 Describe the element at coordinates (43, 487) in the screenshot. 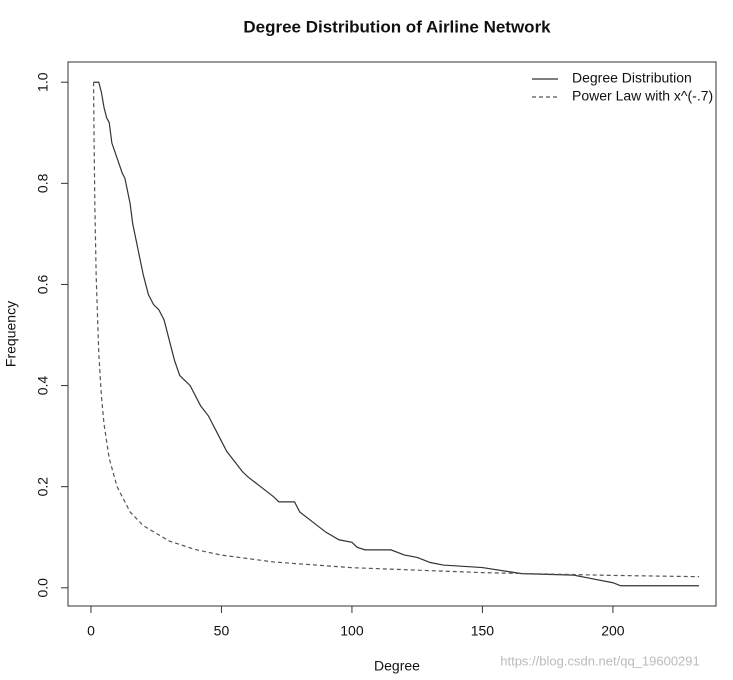

I see `y-tick-label: 0.2` at that location.